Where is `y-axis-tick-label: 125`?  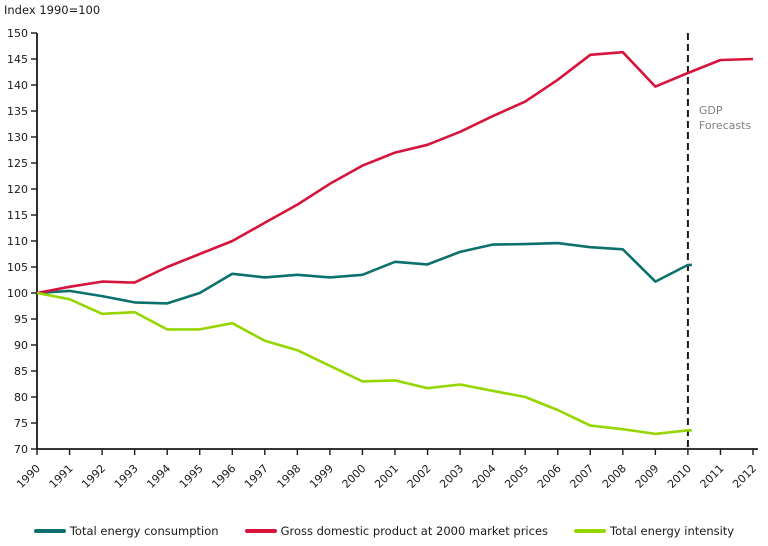
y-axis-tick-label: 125 is located at coordinates (17, 163).